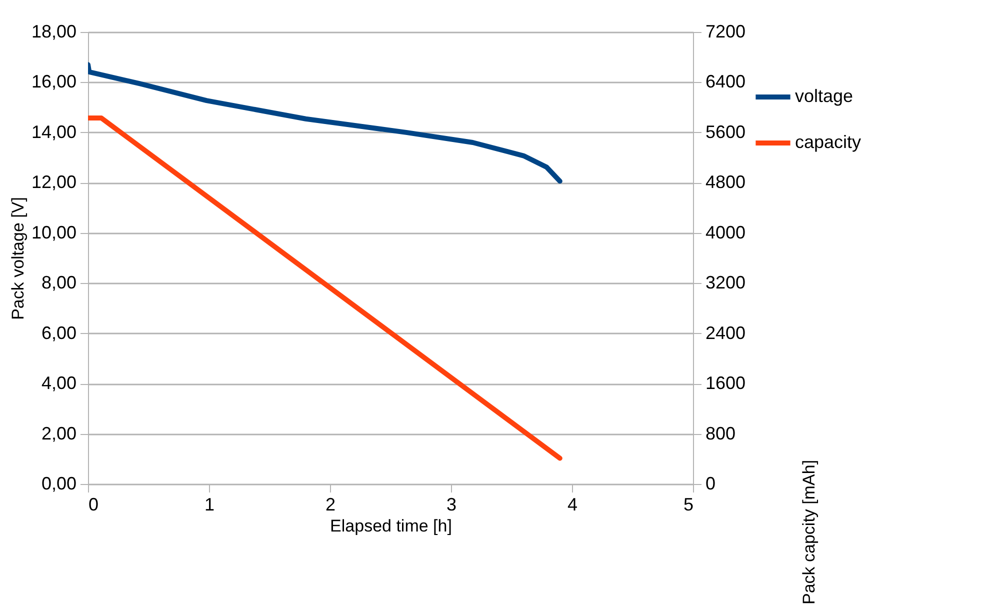 The width and height of the screenshot is (982, 608). What do you see at coordinates (726, 232) in the screenshot?
I see `y2-tick-label: 4000` at bounding box center [726, 232].